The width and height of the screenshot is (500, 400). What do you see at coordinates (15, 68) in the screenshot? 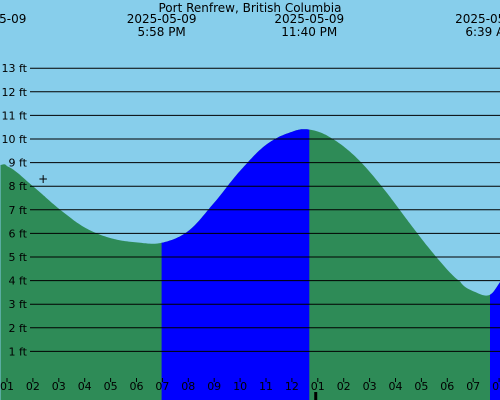
I see `y-tick-label: 13 ft` at bounding box center [15, 68].